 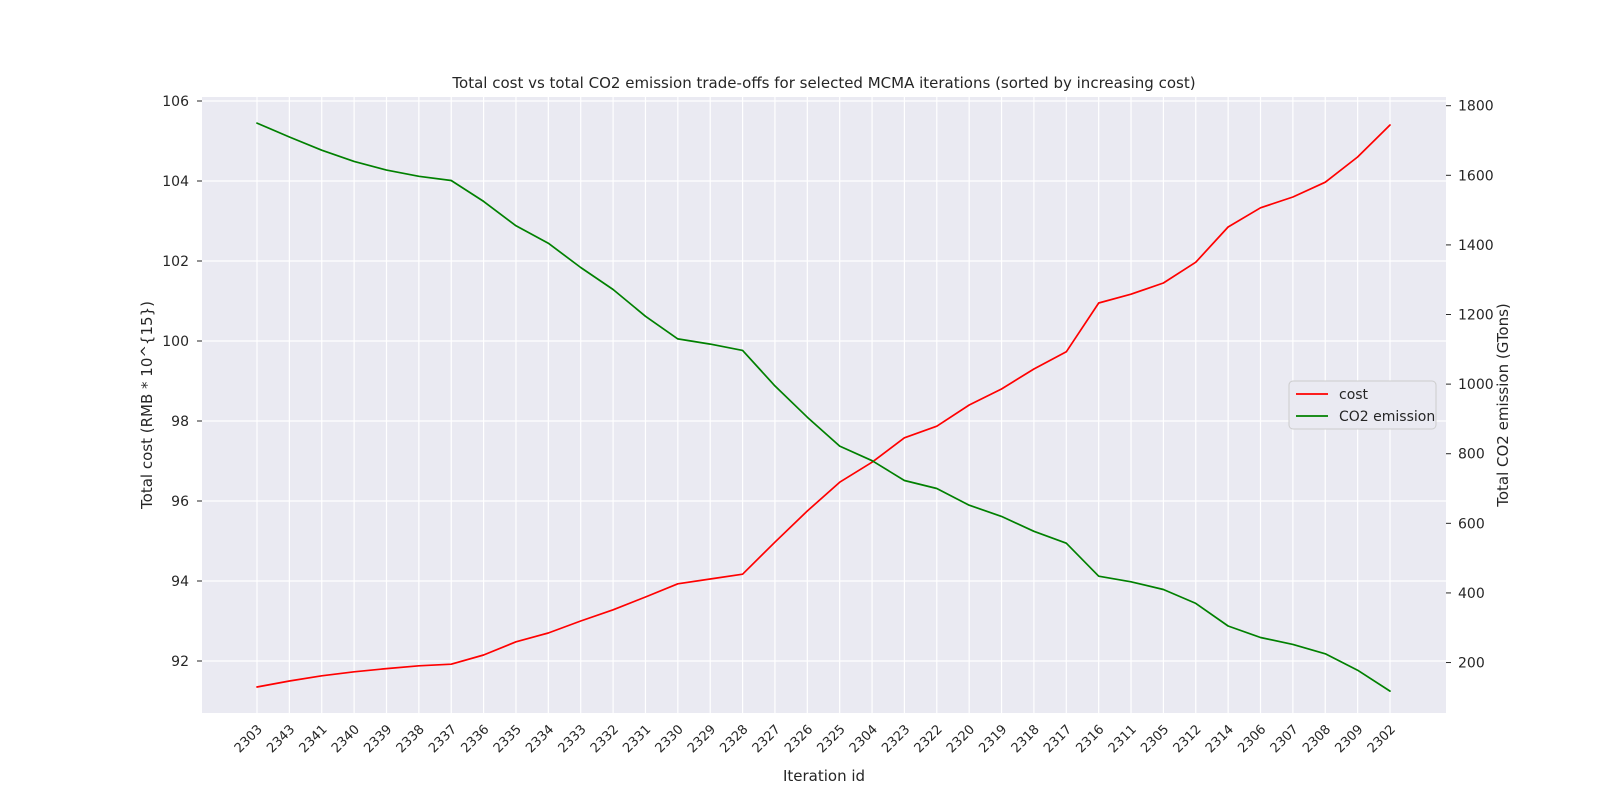 I want to click on x-tick-label: 2339, so click(x=378, y=739).